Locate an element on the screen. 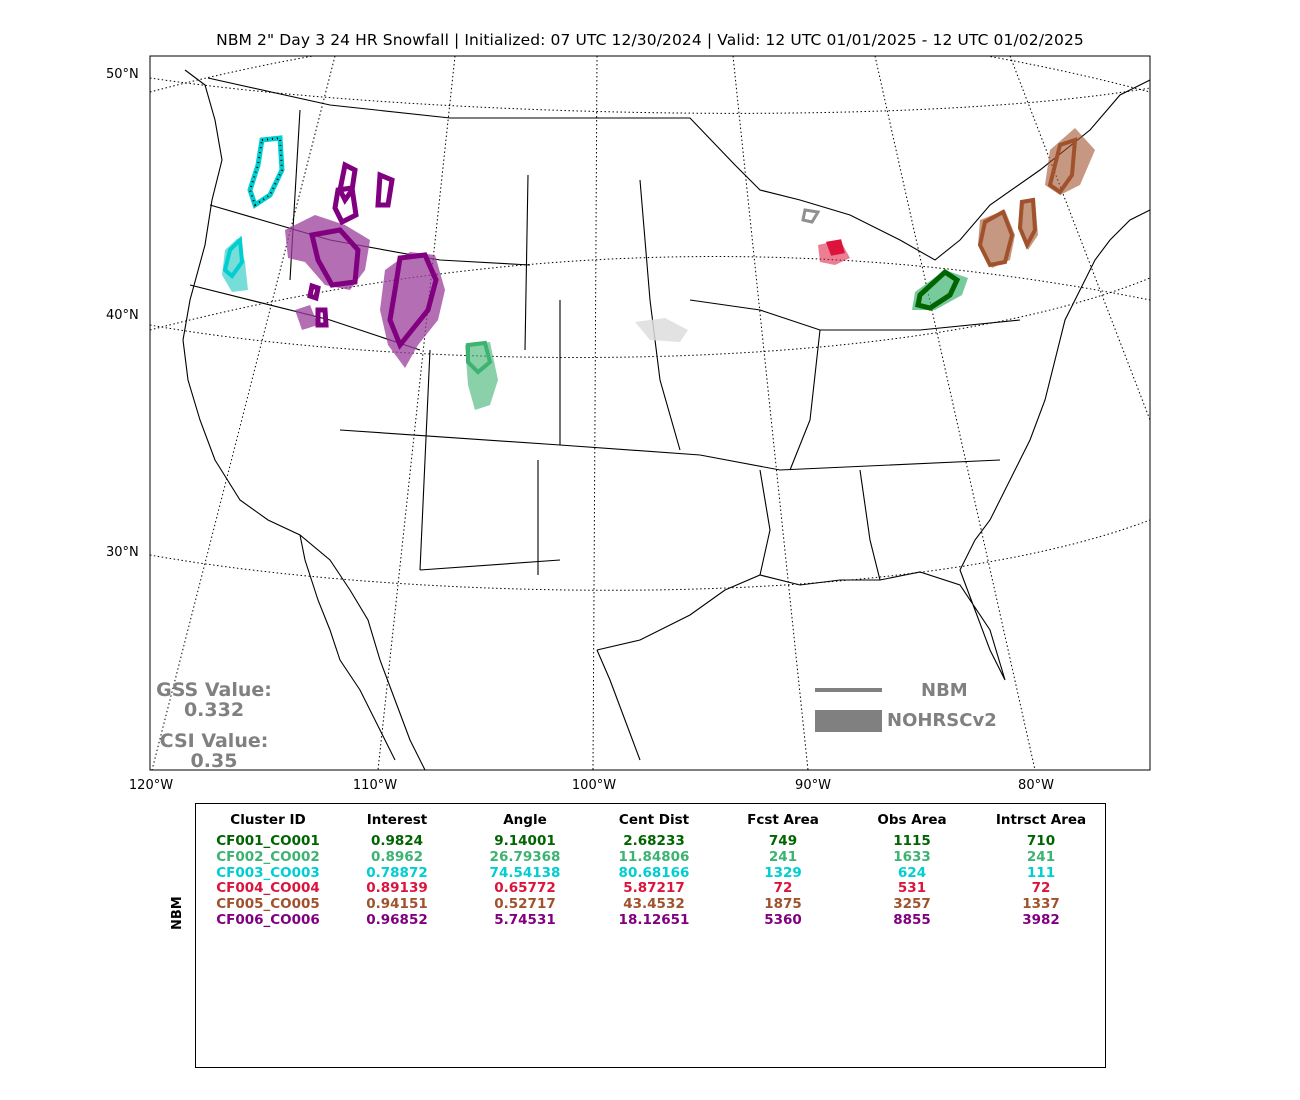 The height and width of the screenshot is (1100, 1300). cluster-cf003 is located at coordinates (253, 213).